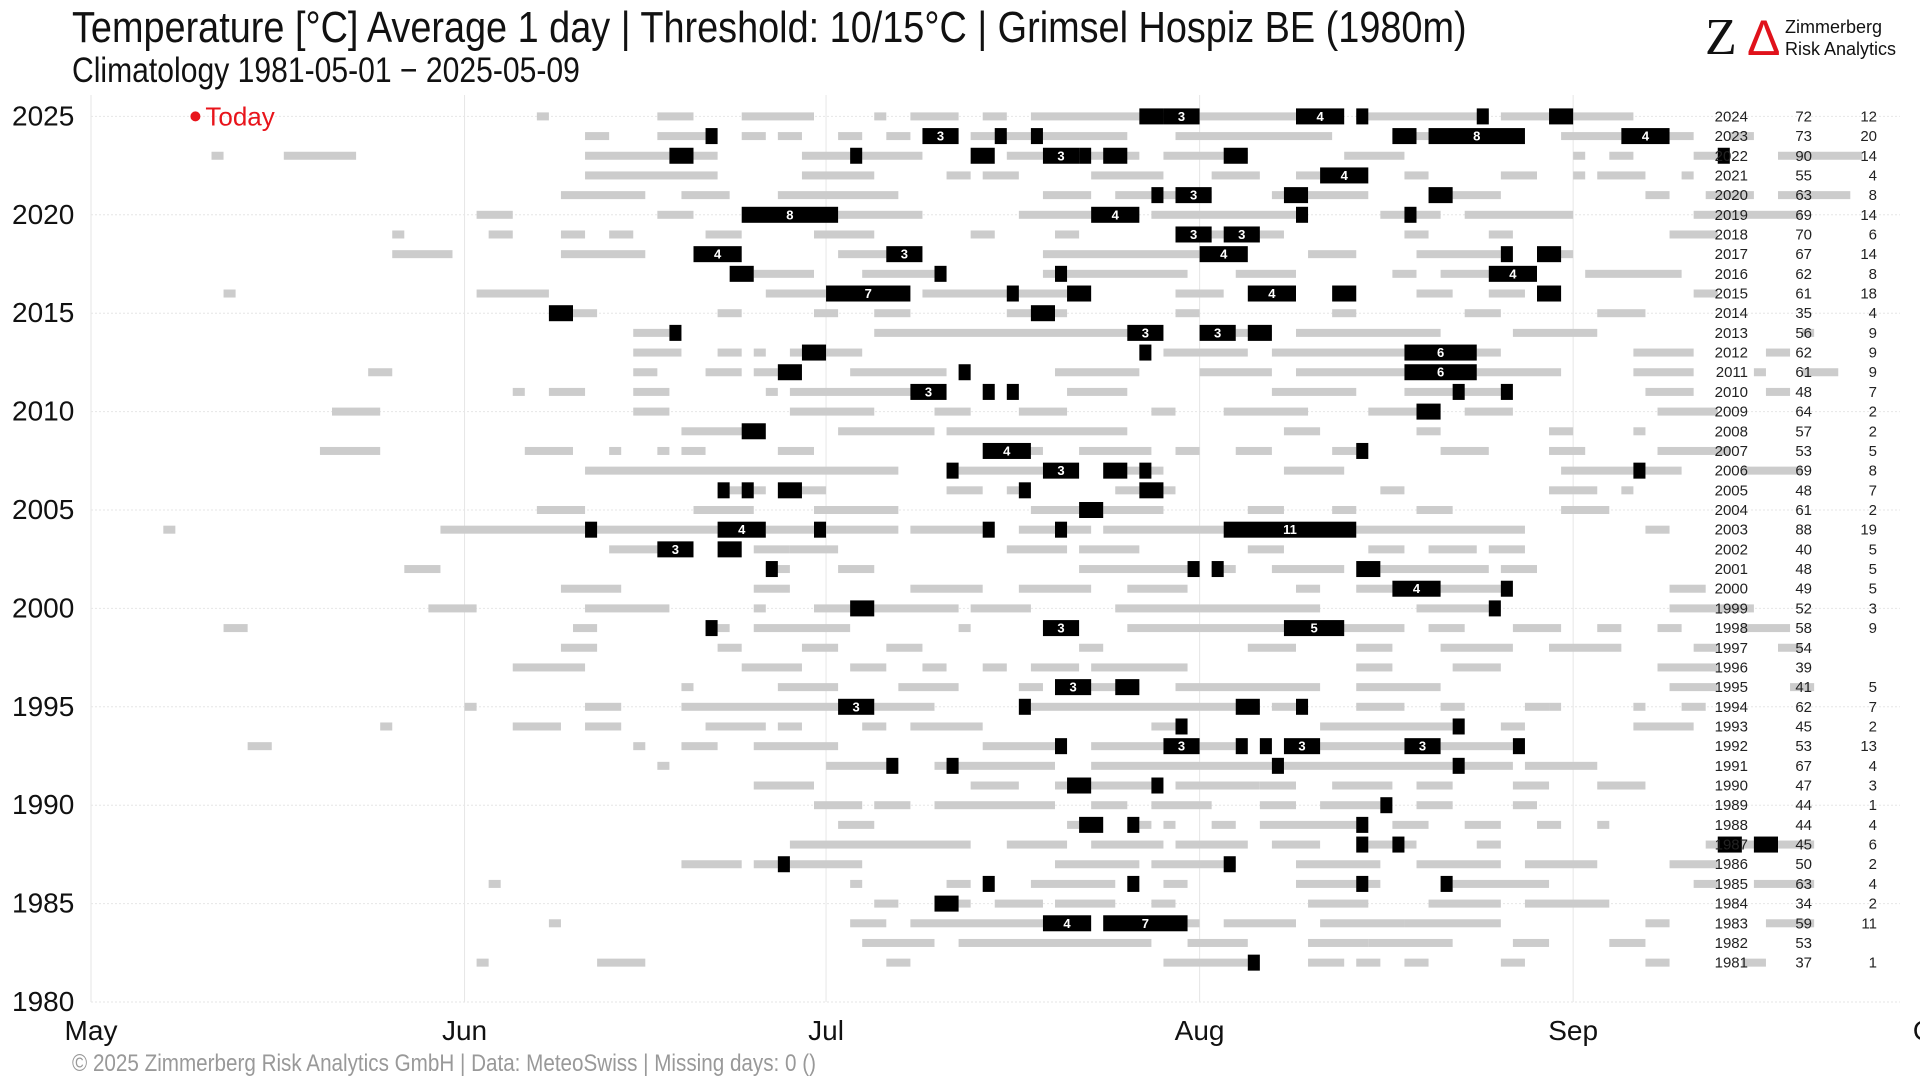  What do you see at coordinates (1731, 156) in the screenshot?
I see `row-year-label: 2022` at bounding box center [1731, 156].